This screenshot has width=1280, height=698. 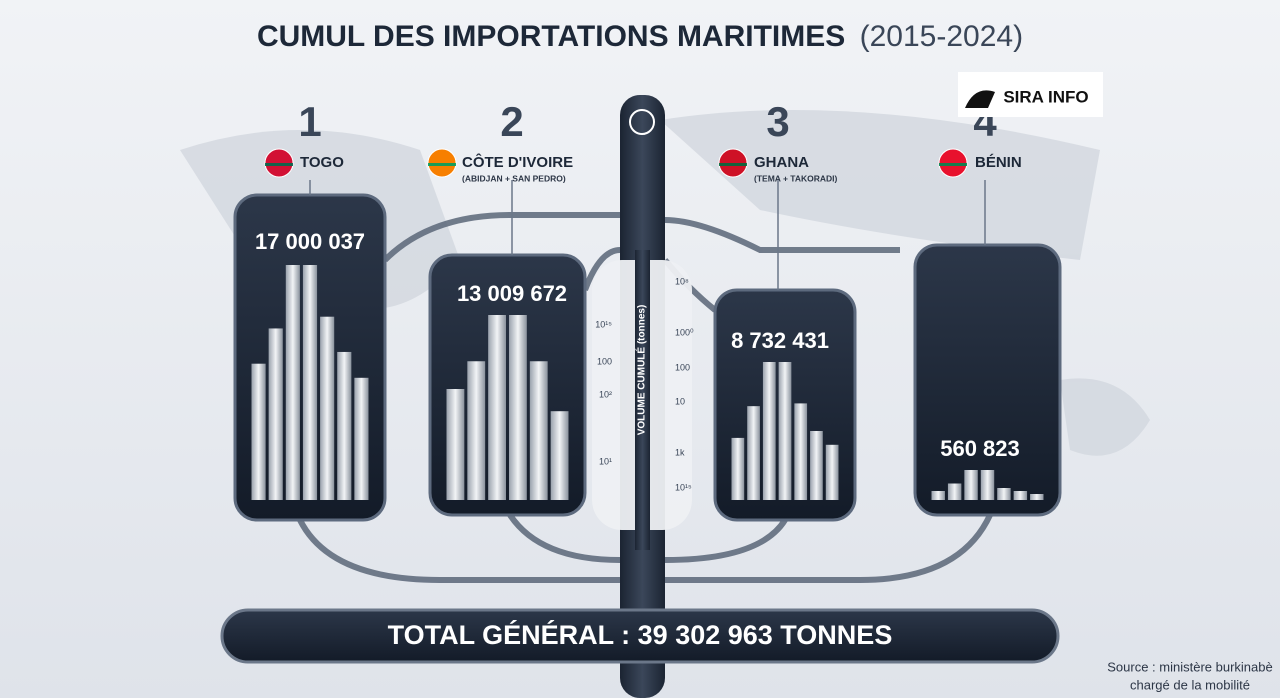 I want to click on country-value: 560 823, so click(x=980, y=448).